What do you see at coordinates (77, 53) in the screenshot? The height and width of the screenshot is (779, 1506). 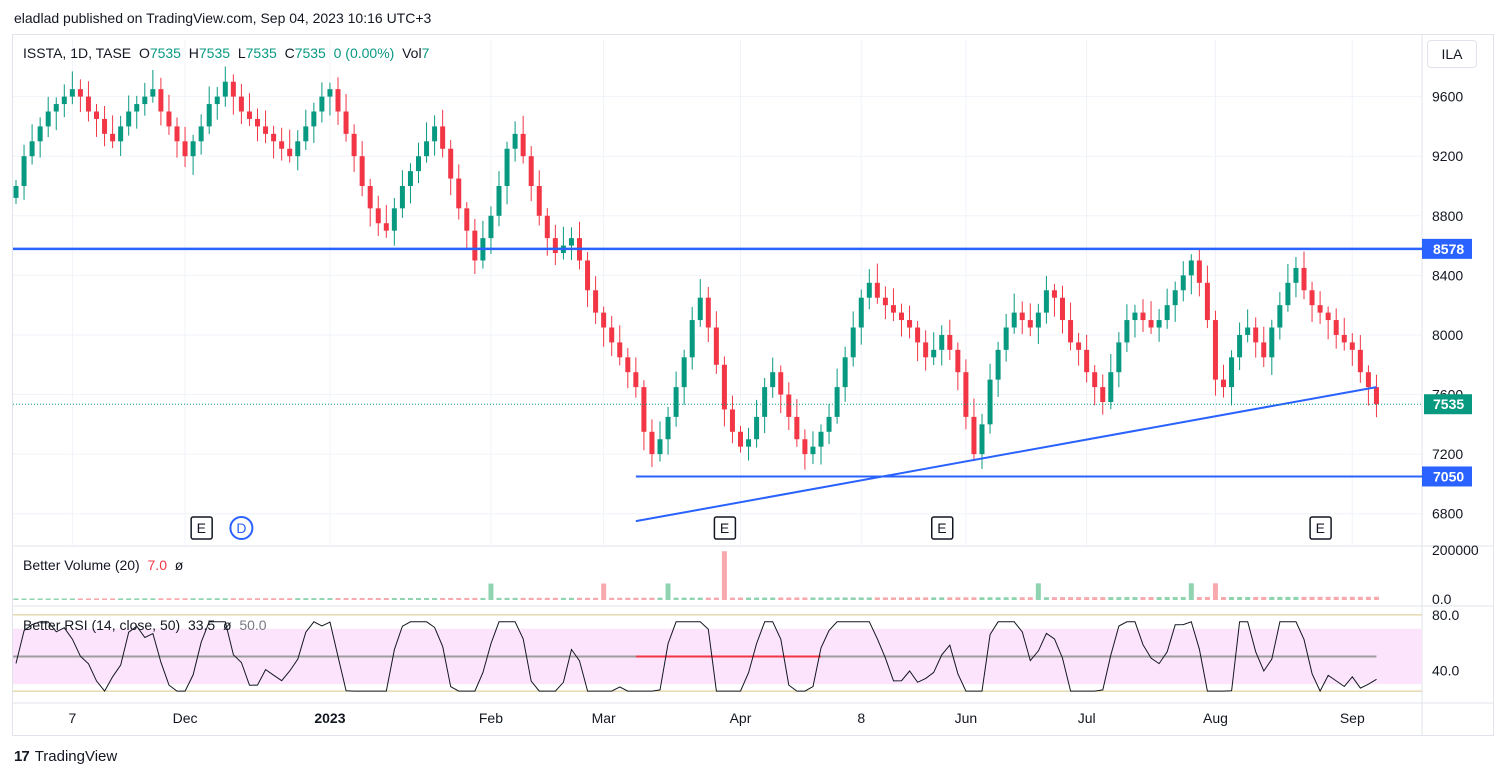 I see `symbol-name: ISSTA, 1D, TASE` at bounding box center [77, 53].